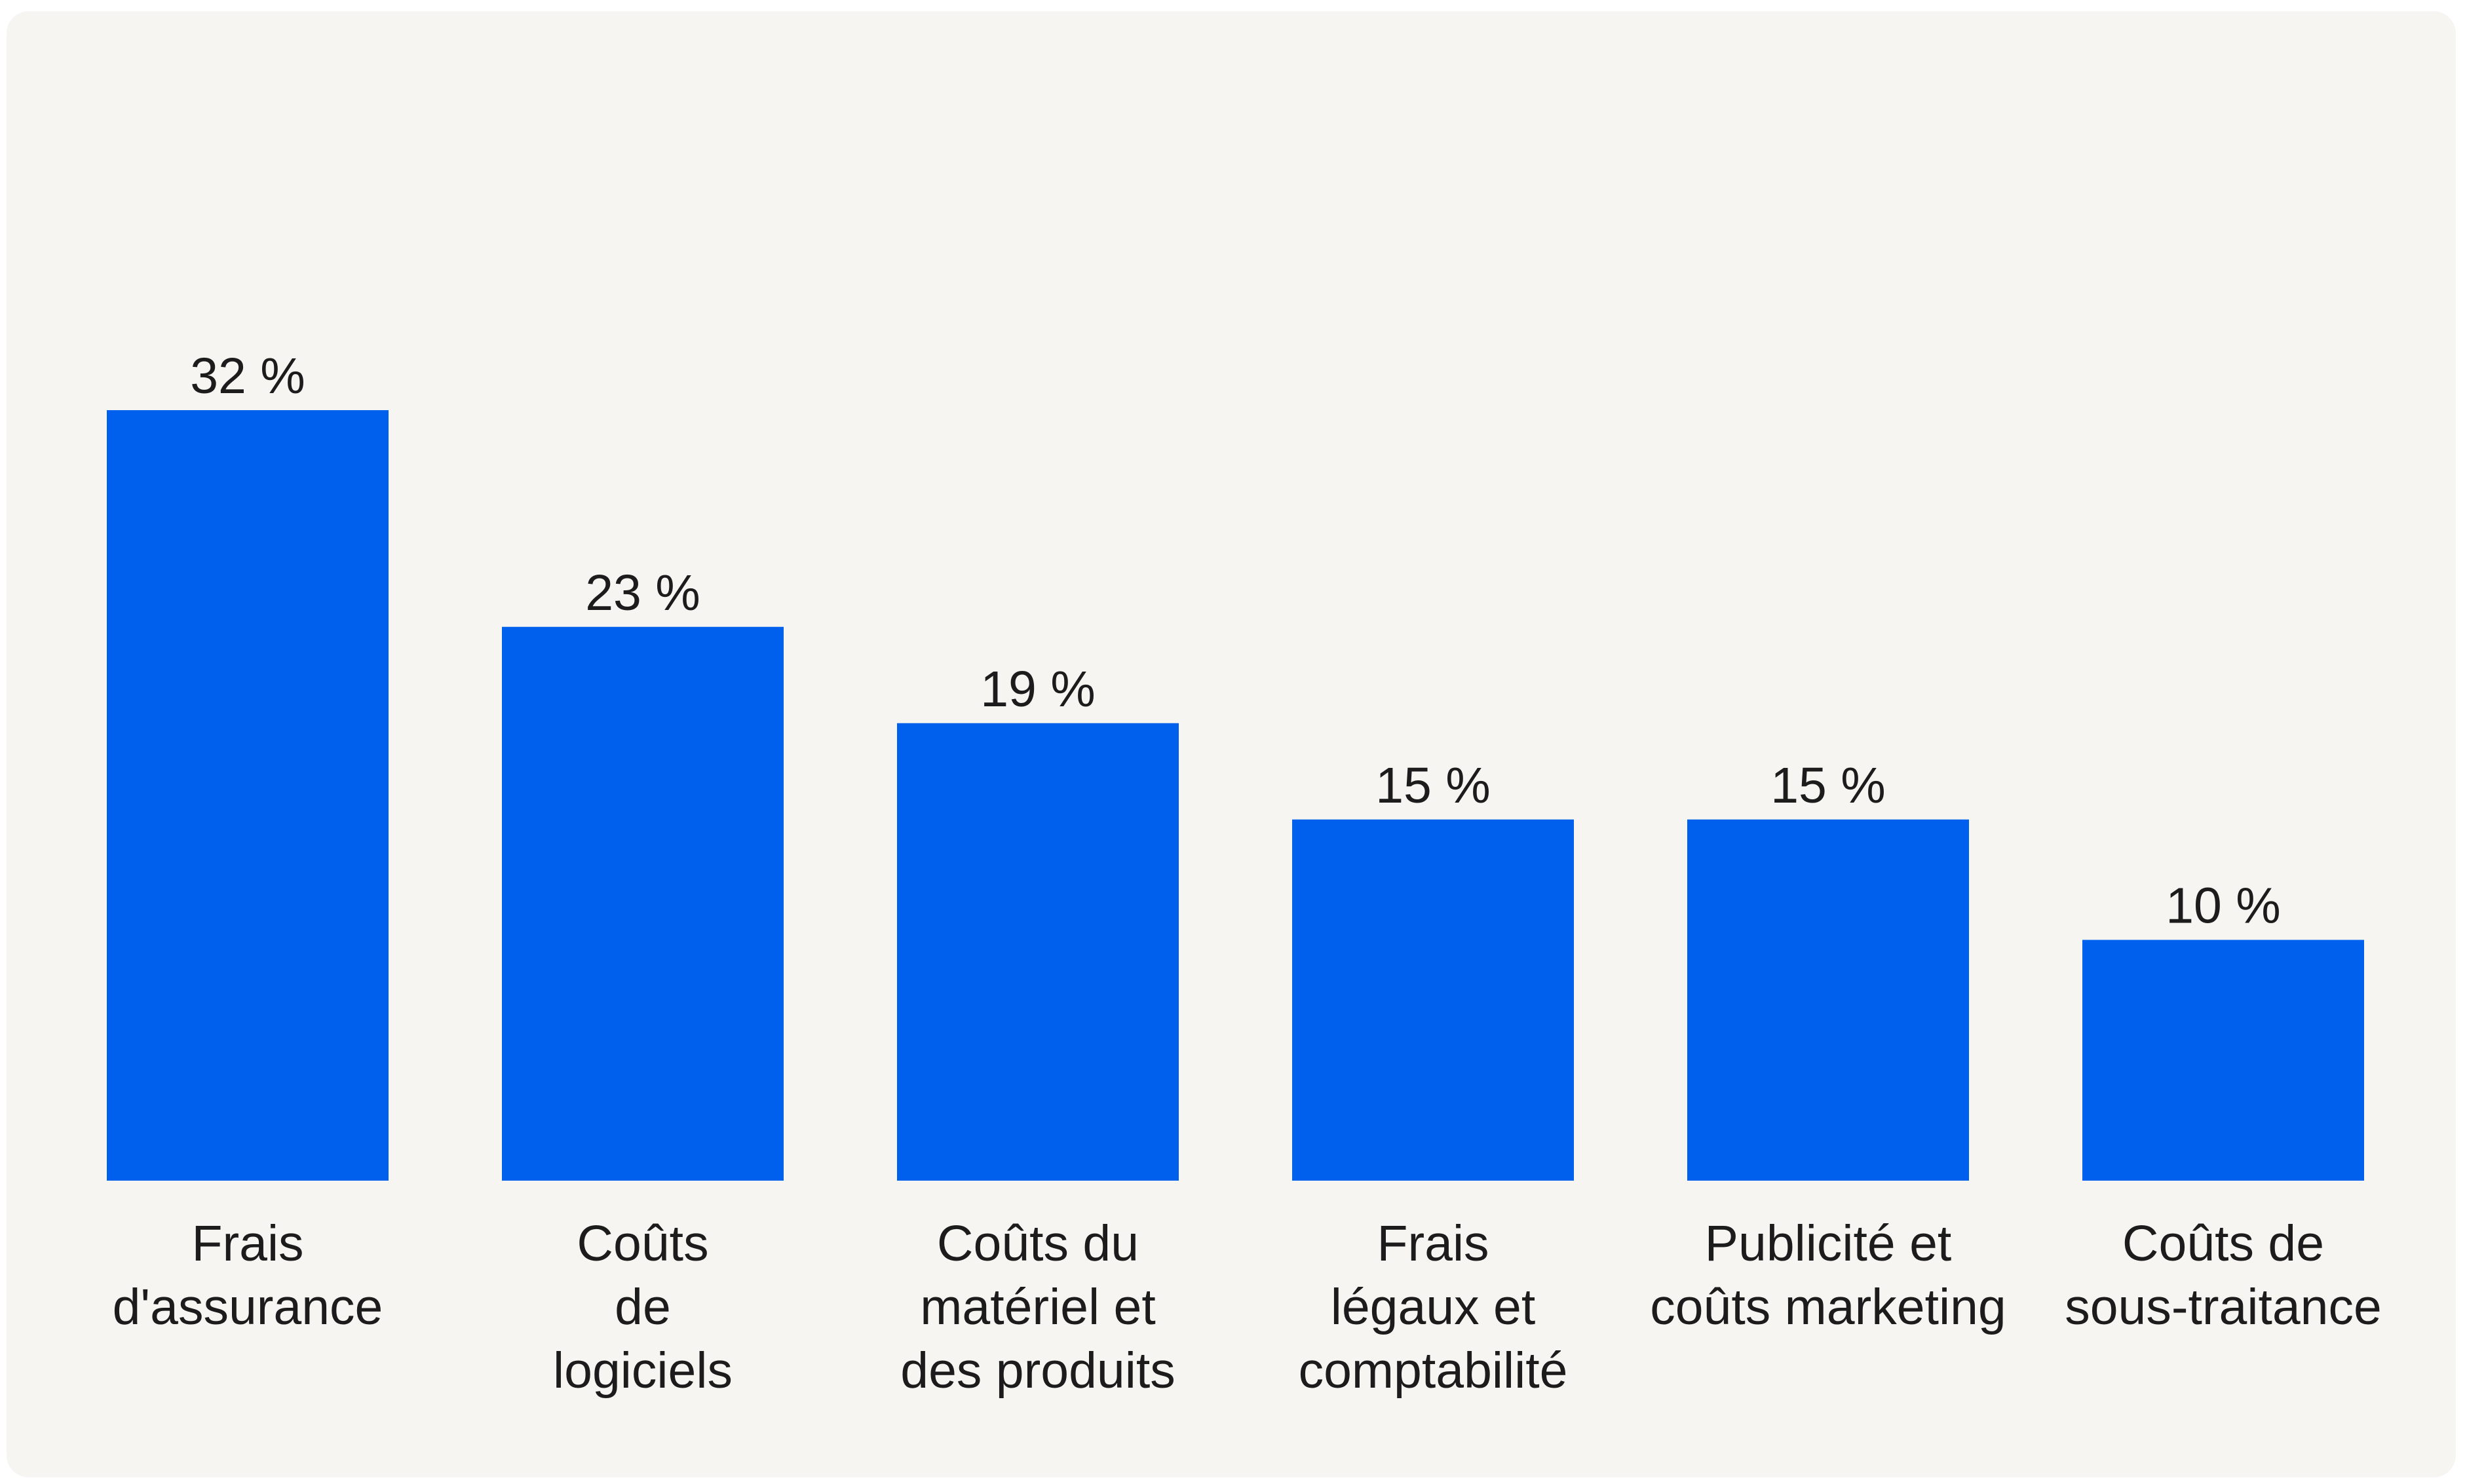  Describe the element at coordinates (2223, 1243) in the screenshot. I see `category-label-5-line-0: Coûts de` at that location.